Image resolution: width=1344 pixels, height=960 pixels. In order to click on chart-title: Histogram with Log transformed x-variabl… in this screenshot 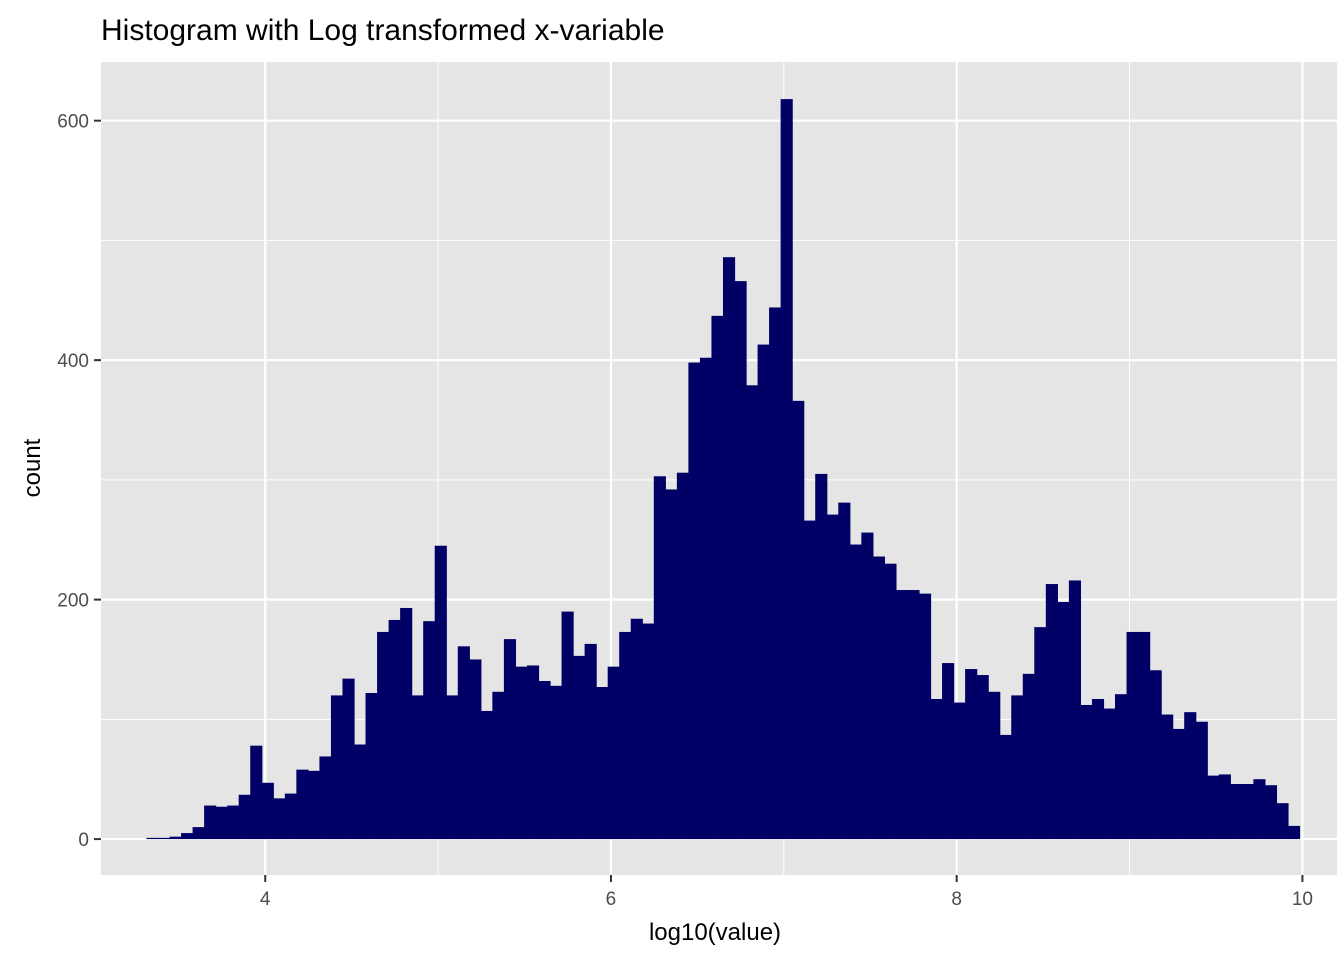, I will do `click(383, 30)`.